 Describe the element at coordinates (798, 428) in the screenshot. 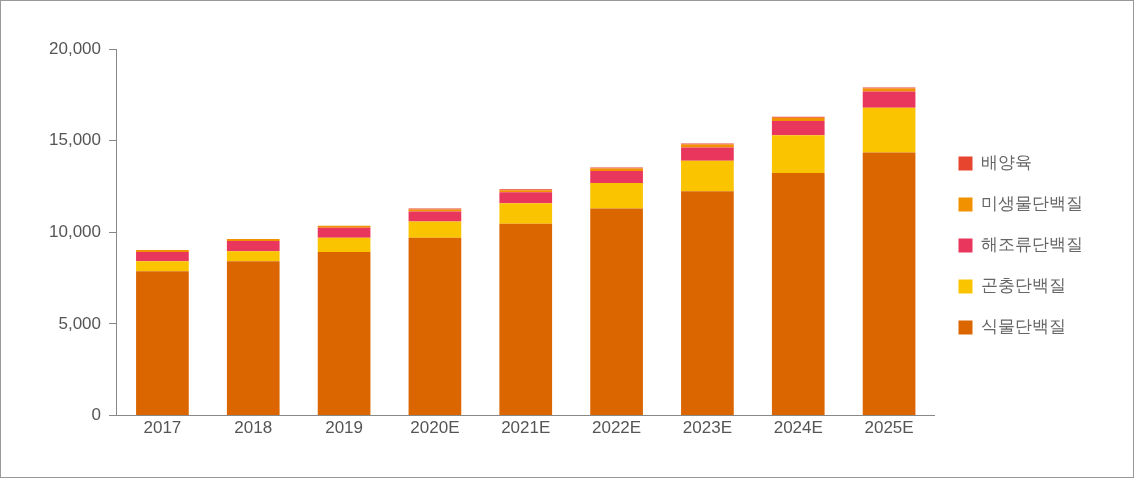

I see `x-tick-label: 2024E` at that location.